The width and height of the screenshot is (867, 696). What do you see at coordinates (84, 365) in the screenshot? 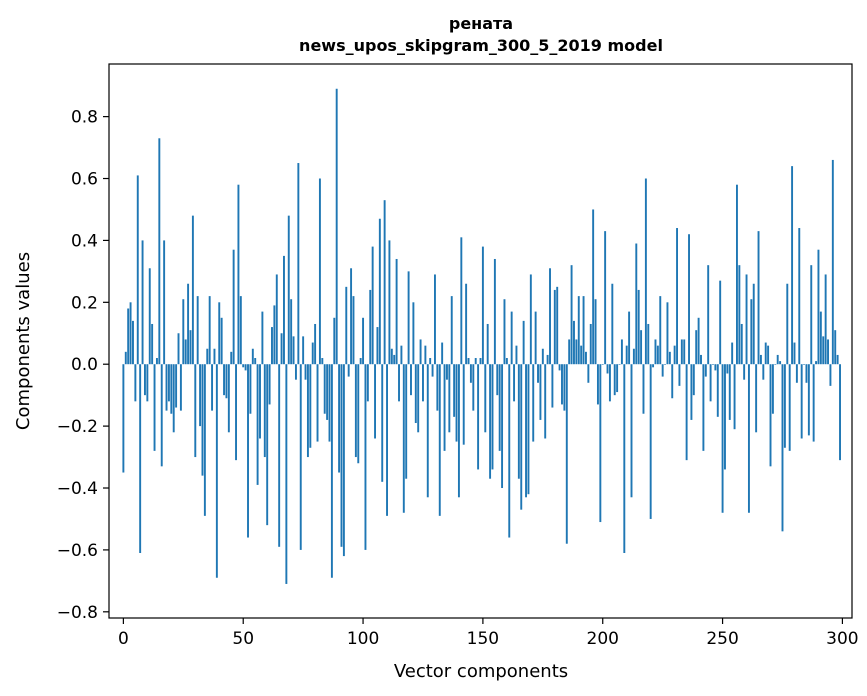
I see `y-tick-label: 0.0` at bounding box center [84, 365].